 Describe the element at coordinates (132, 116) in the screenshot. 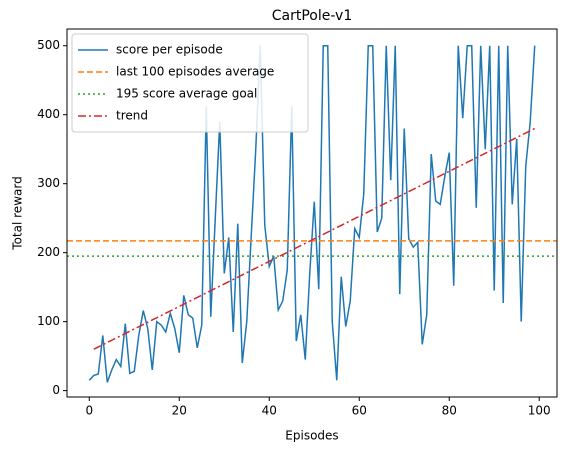

I see `legend-label: trend` at that location.